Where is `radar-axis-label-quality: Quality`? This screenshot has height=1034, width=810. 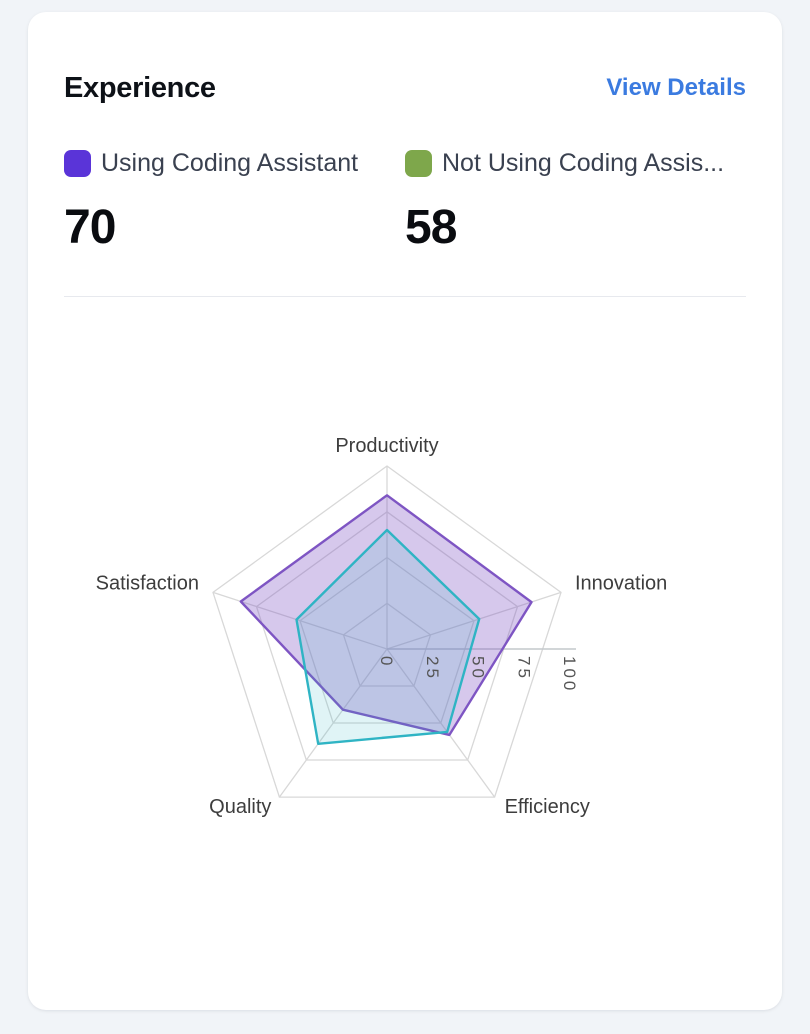
radar-axis-label-quality: Quality is located at coordinates (240, 807).